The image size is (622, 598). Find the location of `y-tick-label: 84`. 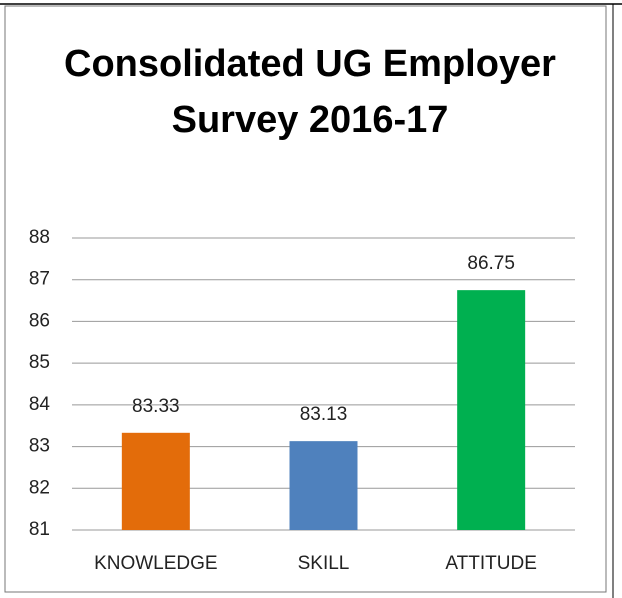

y-tick-label: 84 is located at coordinates (40, 404).